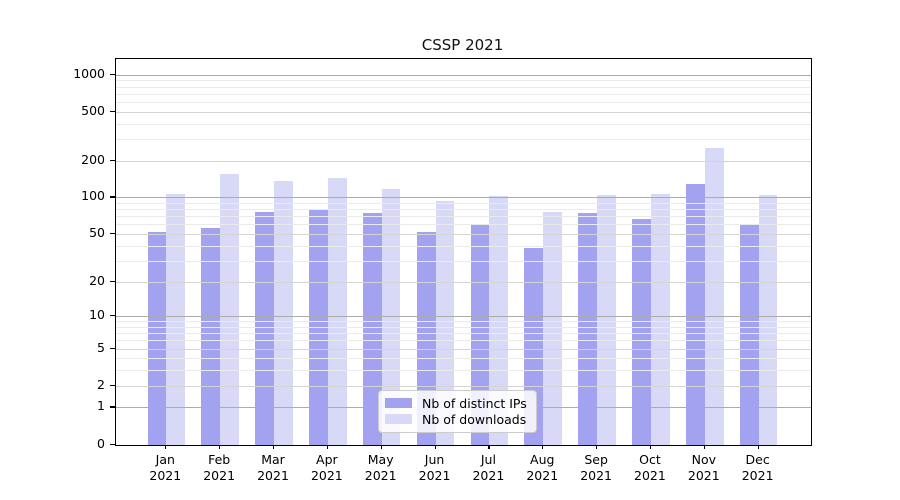  I want to click on x-tick-label: Aug 2021, so click(542, 467).